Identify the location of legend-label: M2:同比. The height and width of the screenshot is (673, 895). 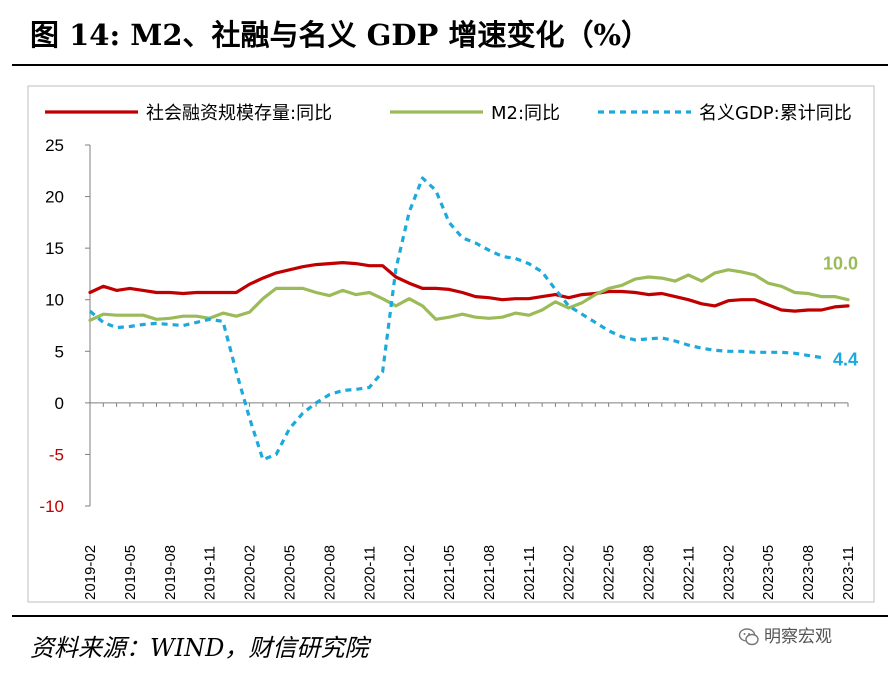
(525, 113).